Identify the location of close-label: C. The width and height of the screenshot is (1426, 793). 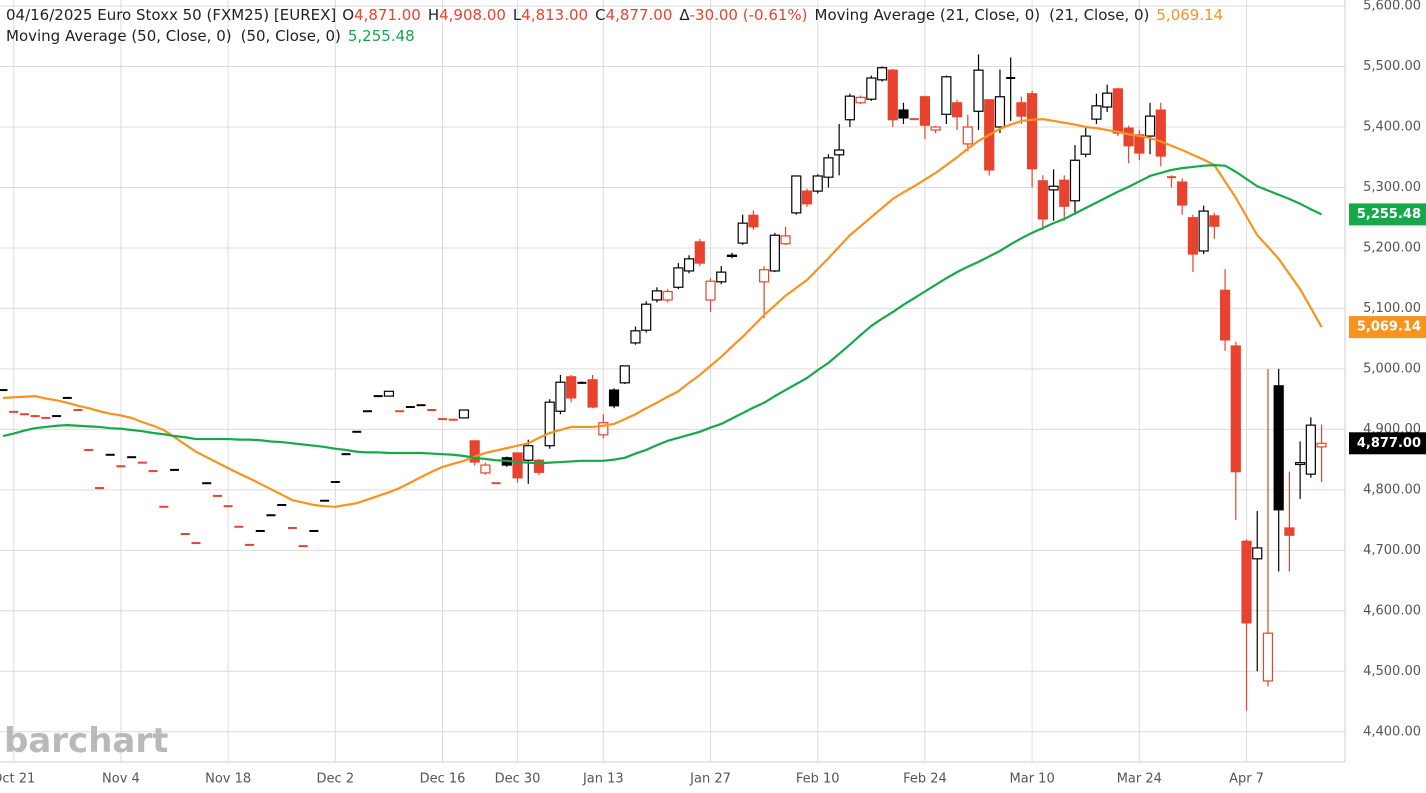
(600, 15).